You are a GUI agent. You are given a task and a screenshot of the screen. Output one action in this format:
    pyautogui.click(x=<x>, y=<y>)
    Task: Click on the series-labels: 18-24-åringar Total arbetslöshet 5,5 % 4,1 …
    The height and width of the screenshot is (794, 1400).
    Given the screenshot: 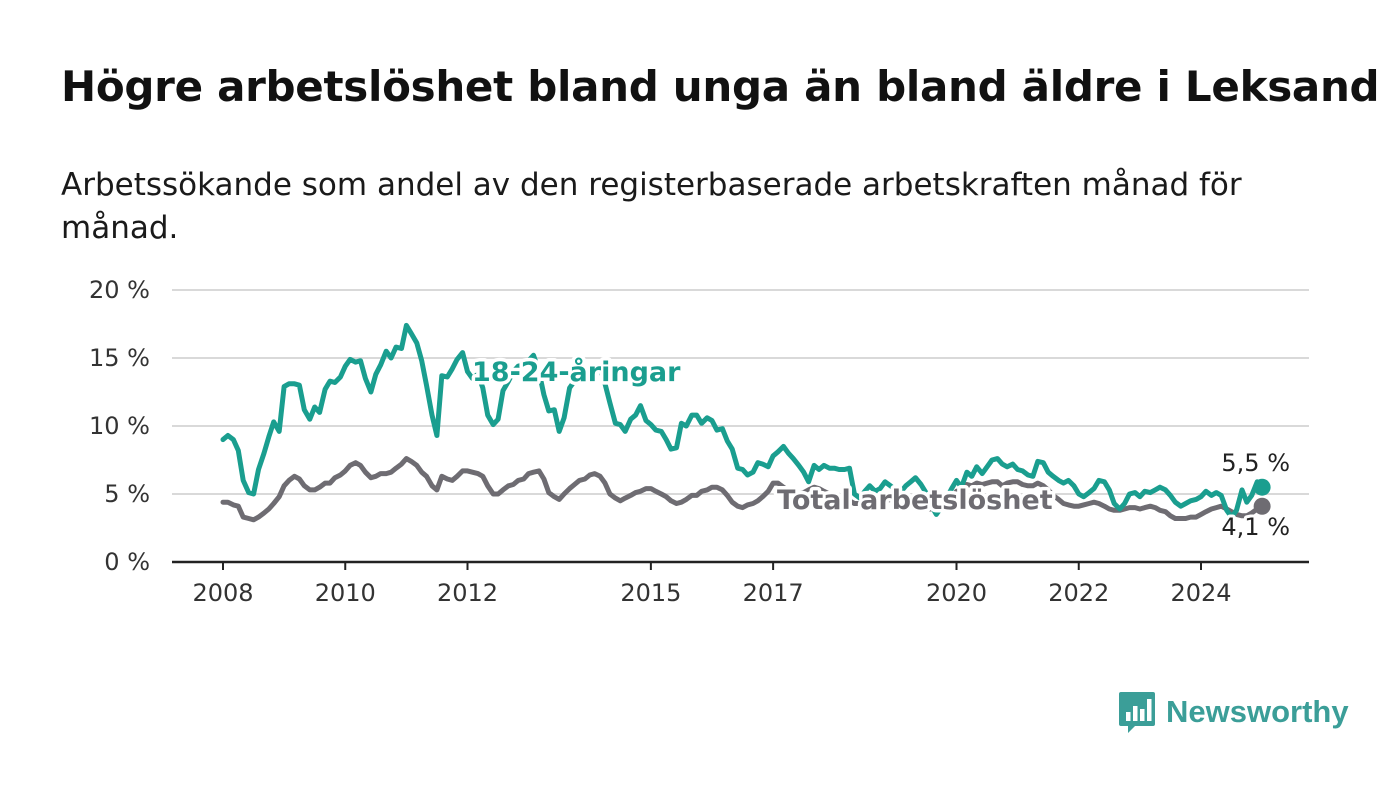 What is the action you would take?
    pyautogui.click(x=881, y=449)
    